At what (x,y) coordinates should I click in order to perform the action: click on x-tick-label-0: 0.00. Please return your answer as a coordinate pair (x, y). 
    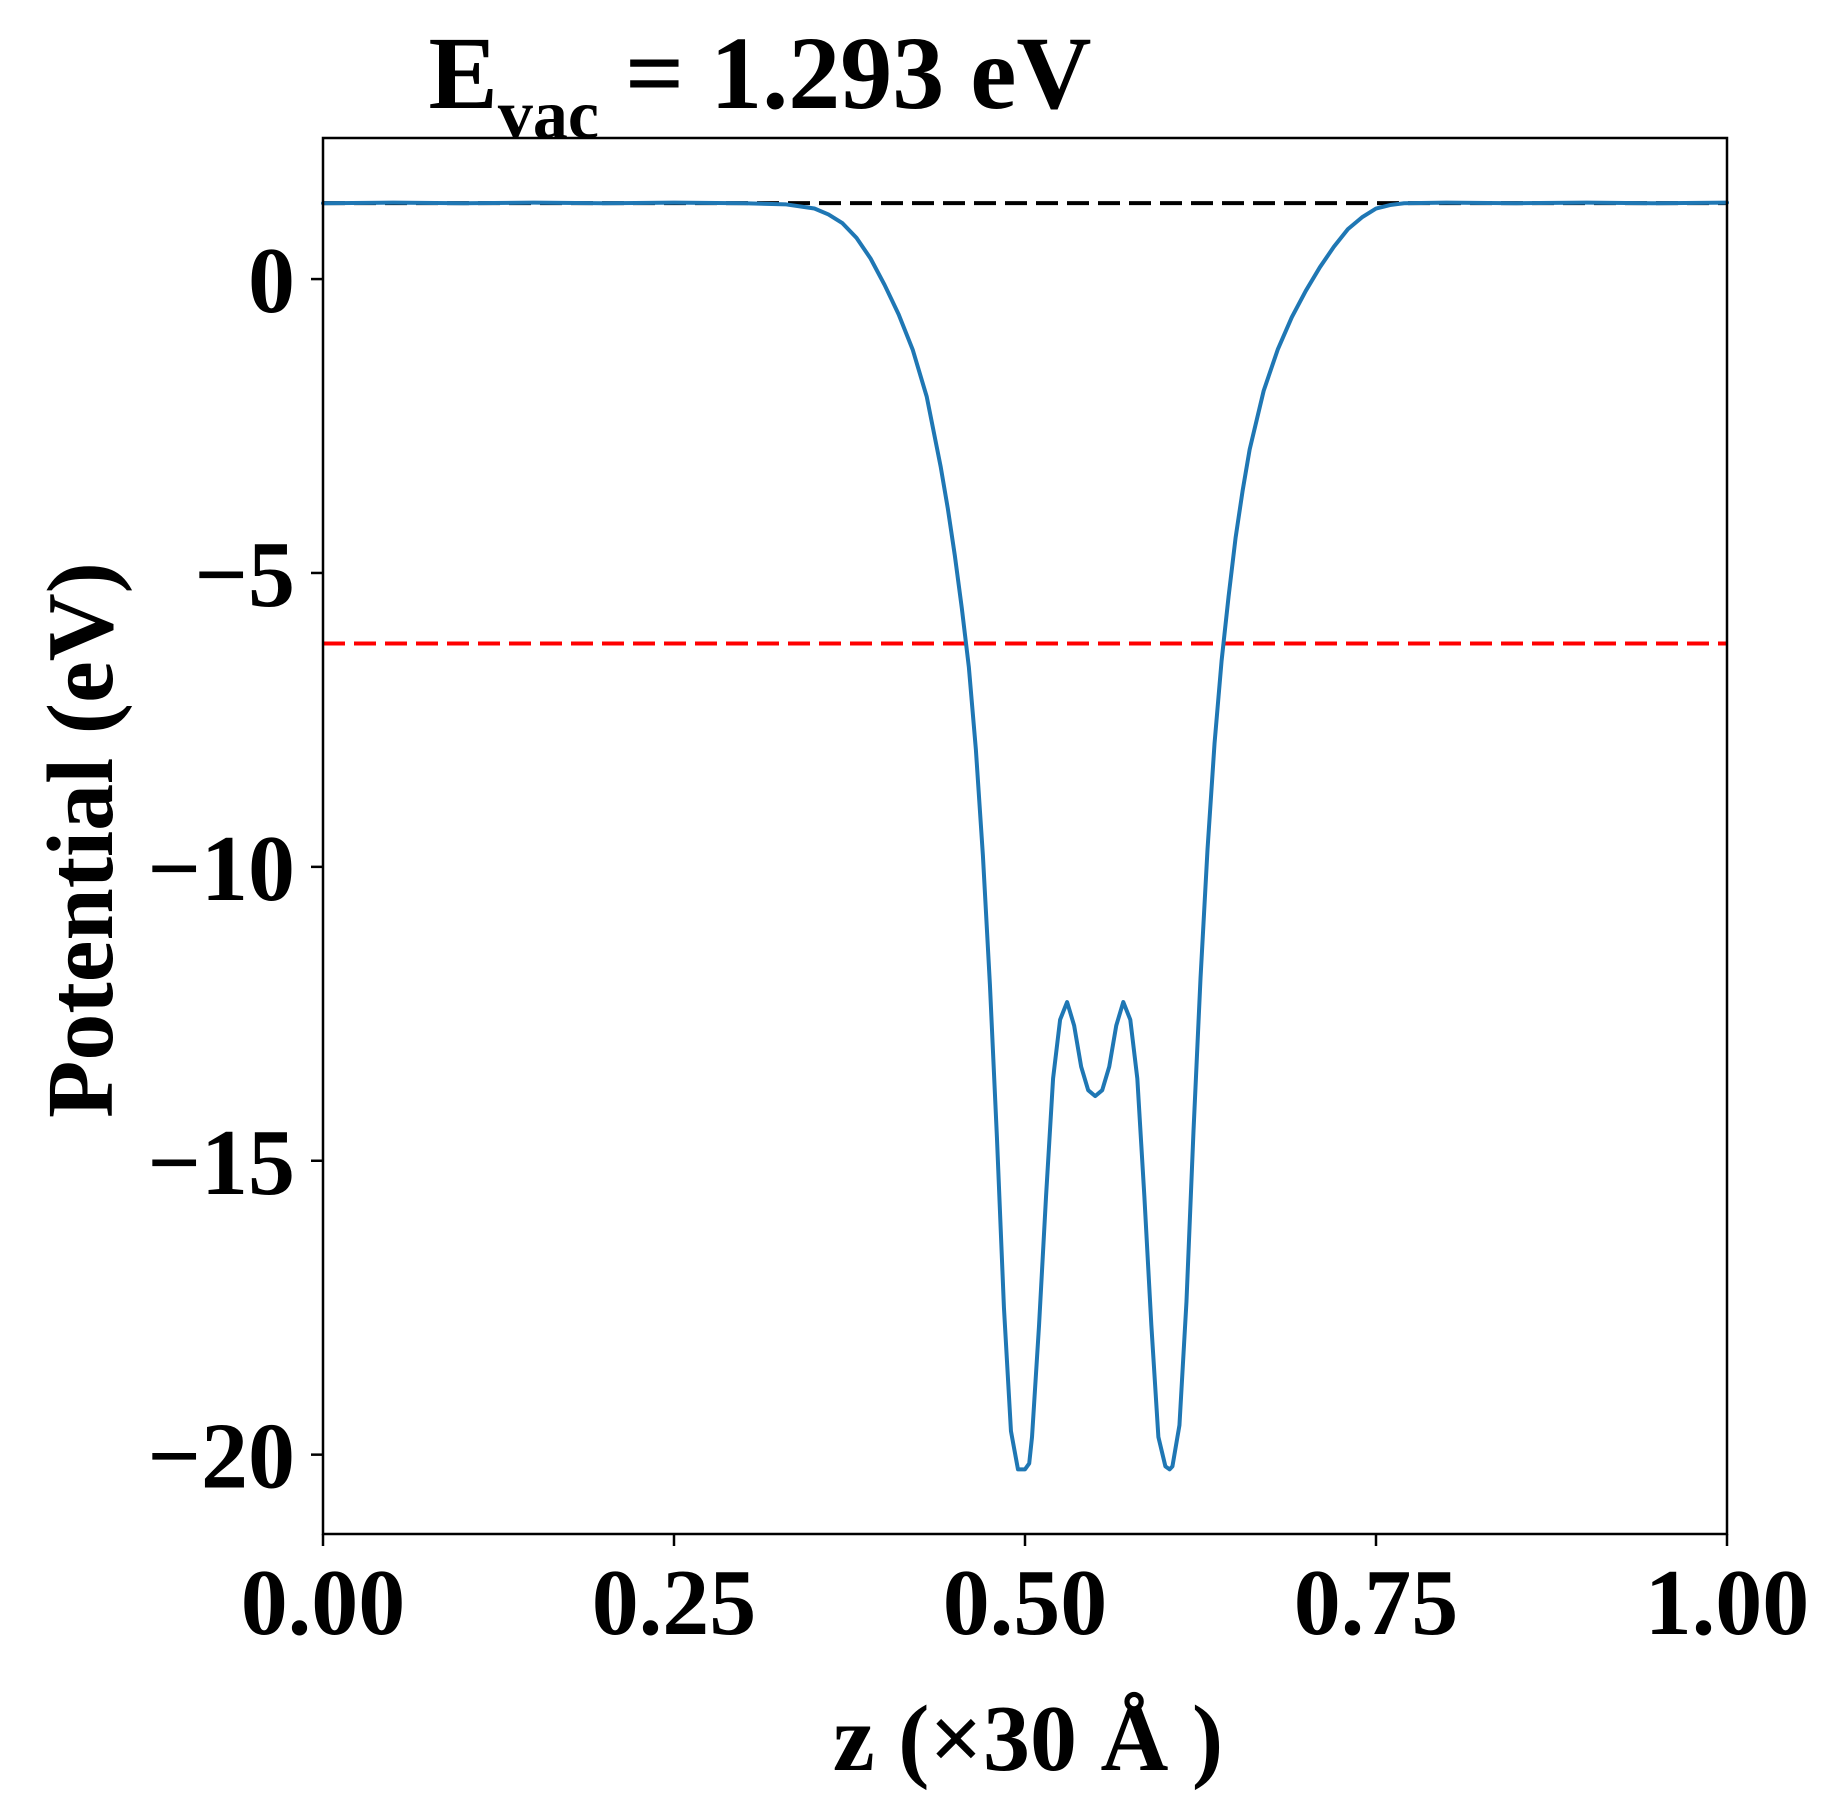
    Looking at the image, I should click on (323, 1603).